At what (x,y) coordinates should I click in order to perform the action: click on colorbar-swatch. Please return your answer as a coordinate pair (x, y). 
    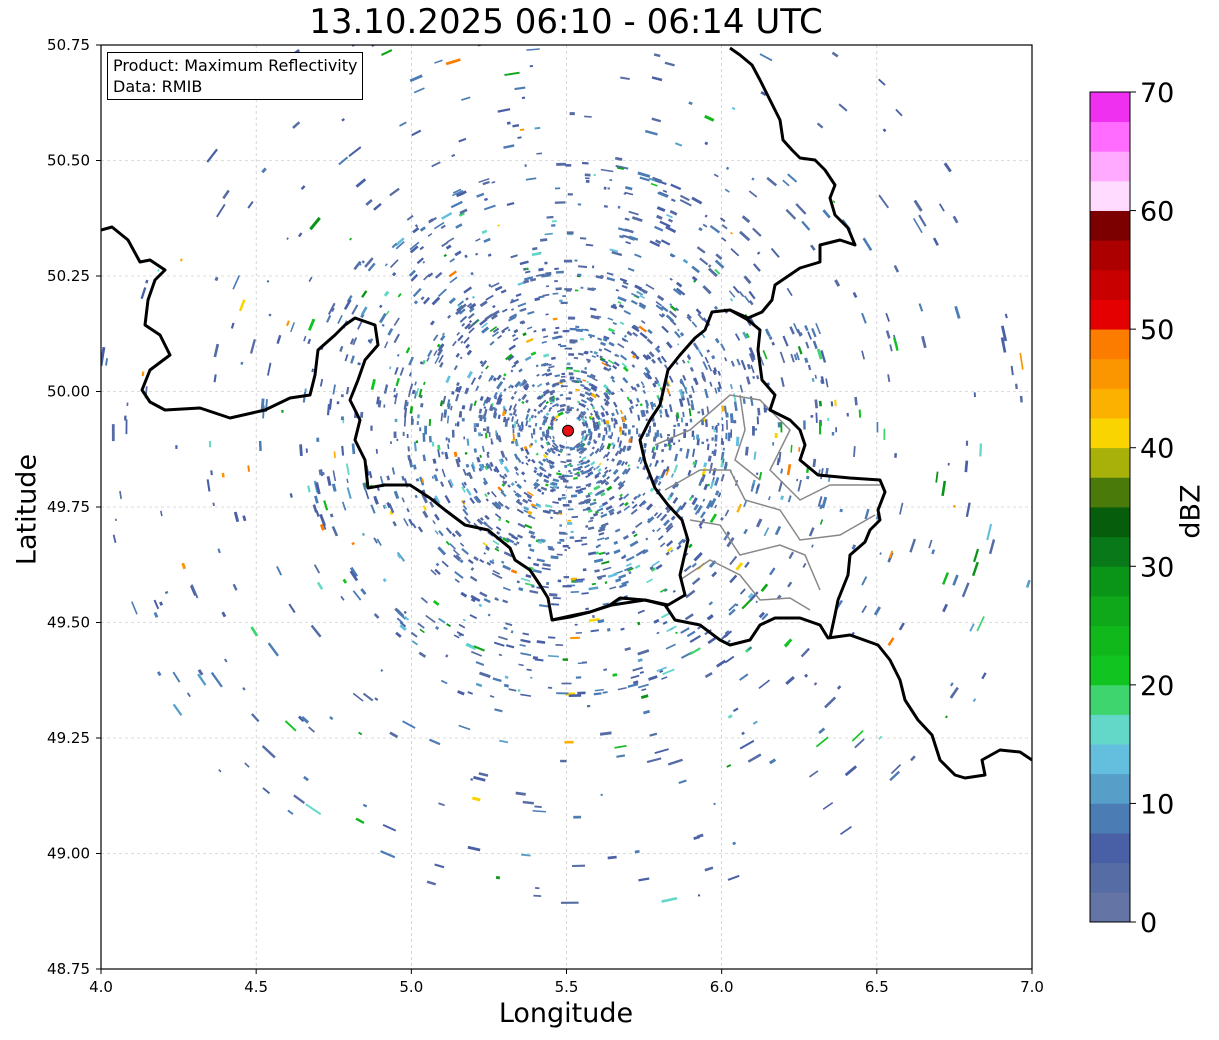
    Looking at the image, I should click on (1110, 848).